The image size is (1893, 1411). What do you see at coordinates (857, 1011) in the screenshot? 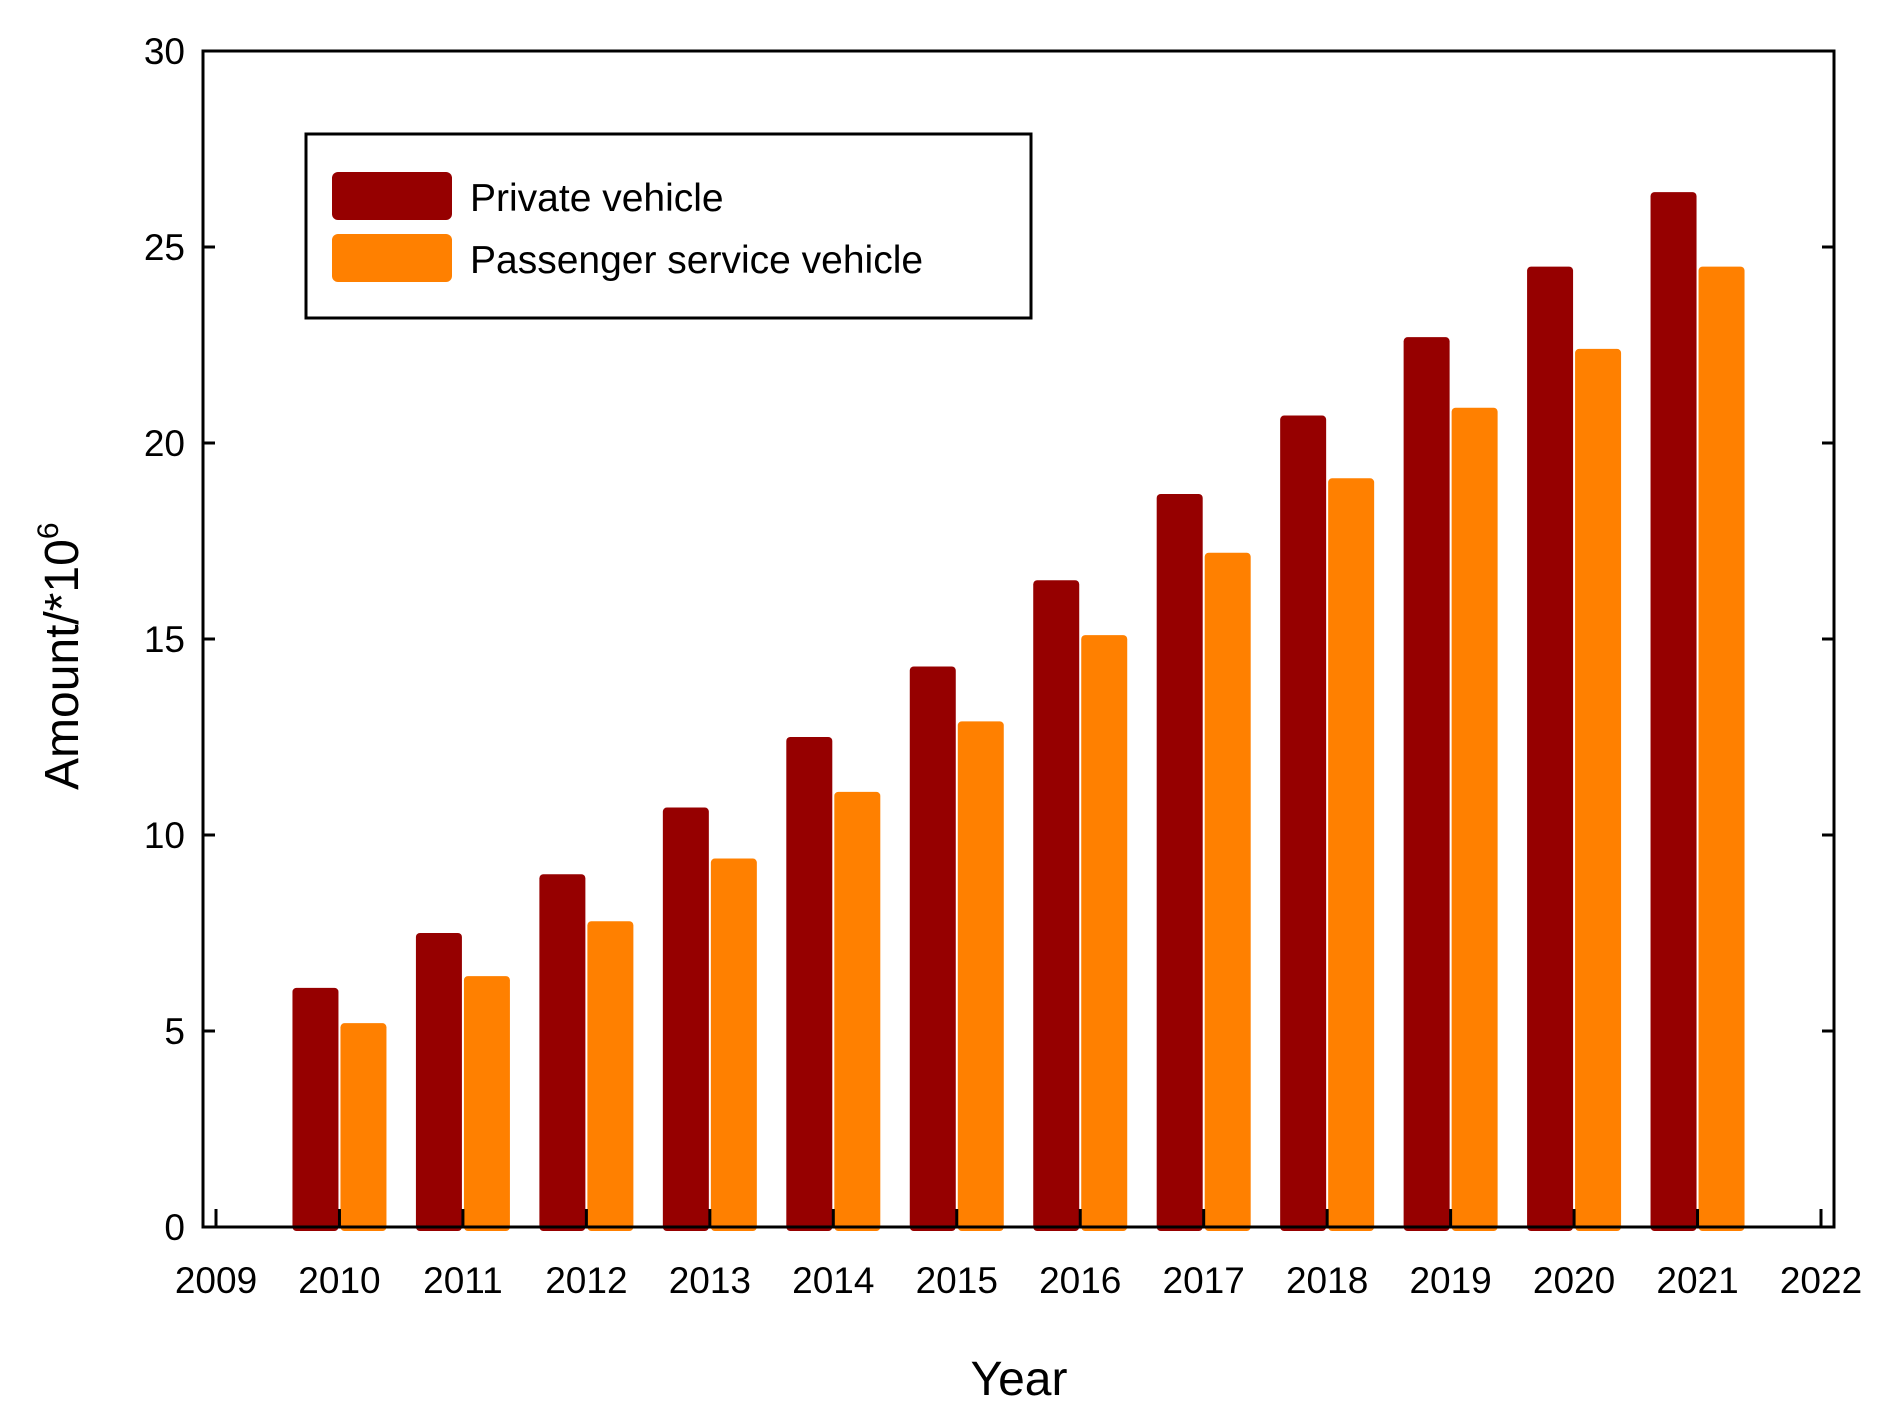
I see `bar-passenger-service-vehicle-2014` at bounding box center [857, 1011].